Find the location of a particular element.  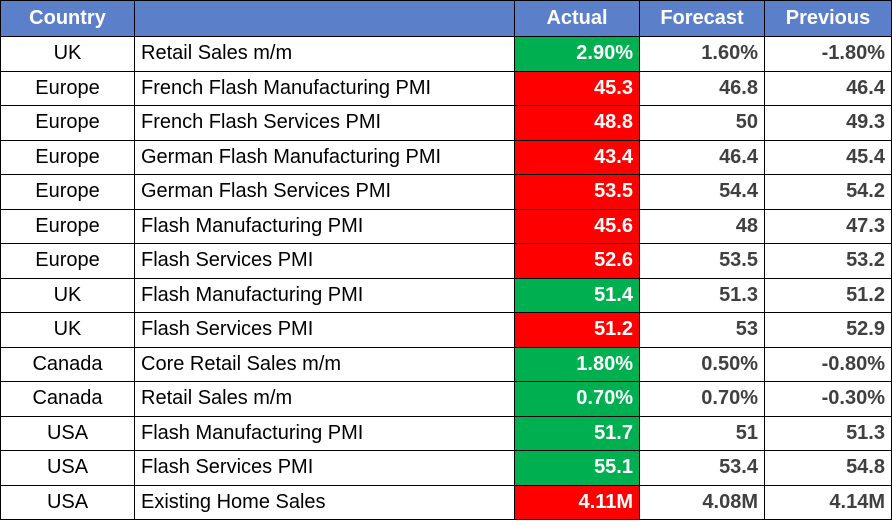

forecast-value-cell: 0.70% is located at coordinates (702, 399).